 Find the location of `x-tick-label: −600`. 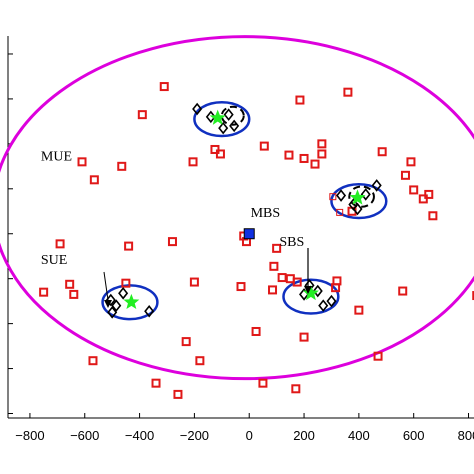

x-tick-label: −600 is located at coordinates (84, 435).